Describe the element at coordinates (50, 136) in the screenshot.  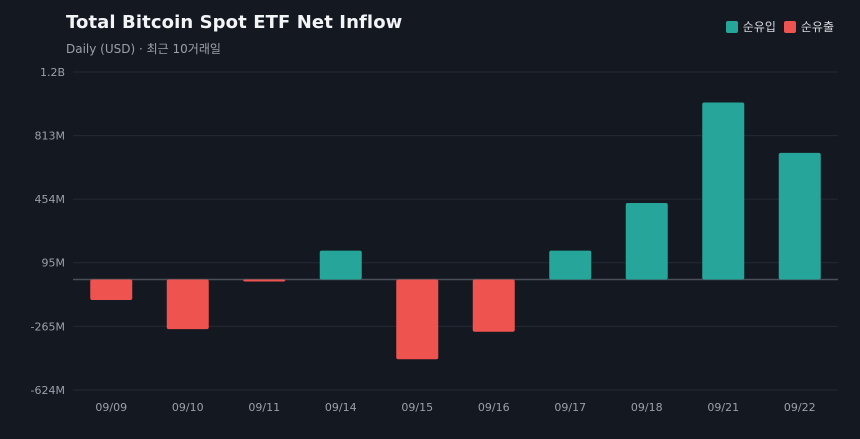
I see `y-tick-label: 813M` at that location.